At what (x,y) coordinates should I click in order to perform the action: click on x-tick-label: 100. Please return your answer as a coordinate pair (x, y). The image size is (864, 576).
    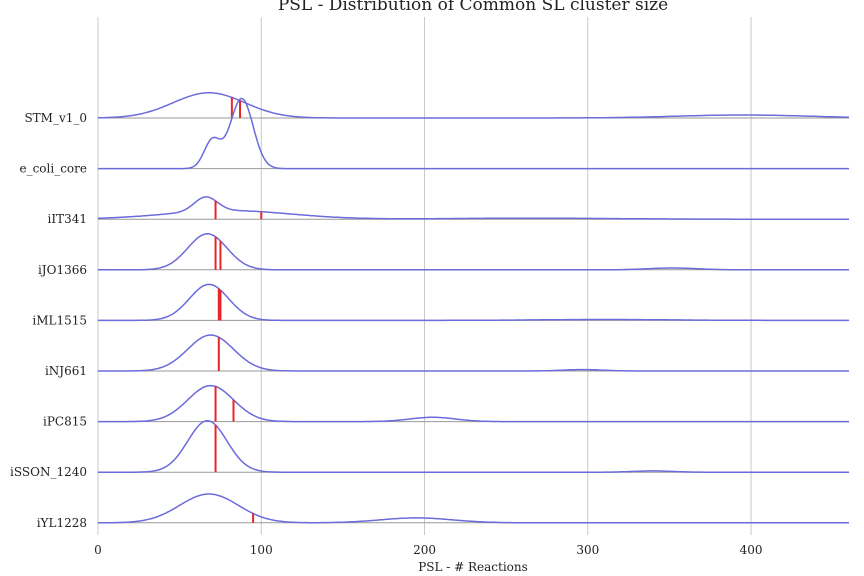
    Looking at the image, I should click on (261, 550).